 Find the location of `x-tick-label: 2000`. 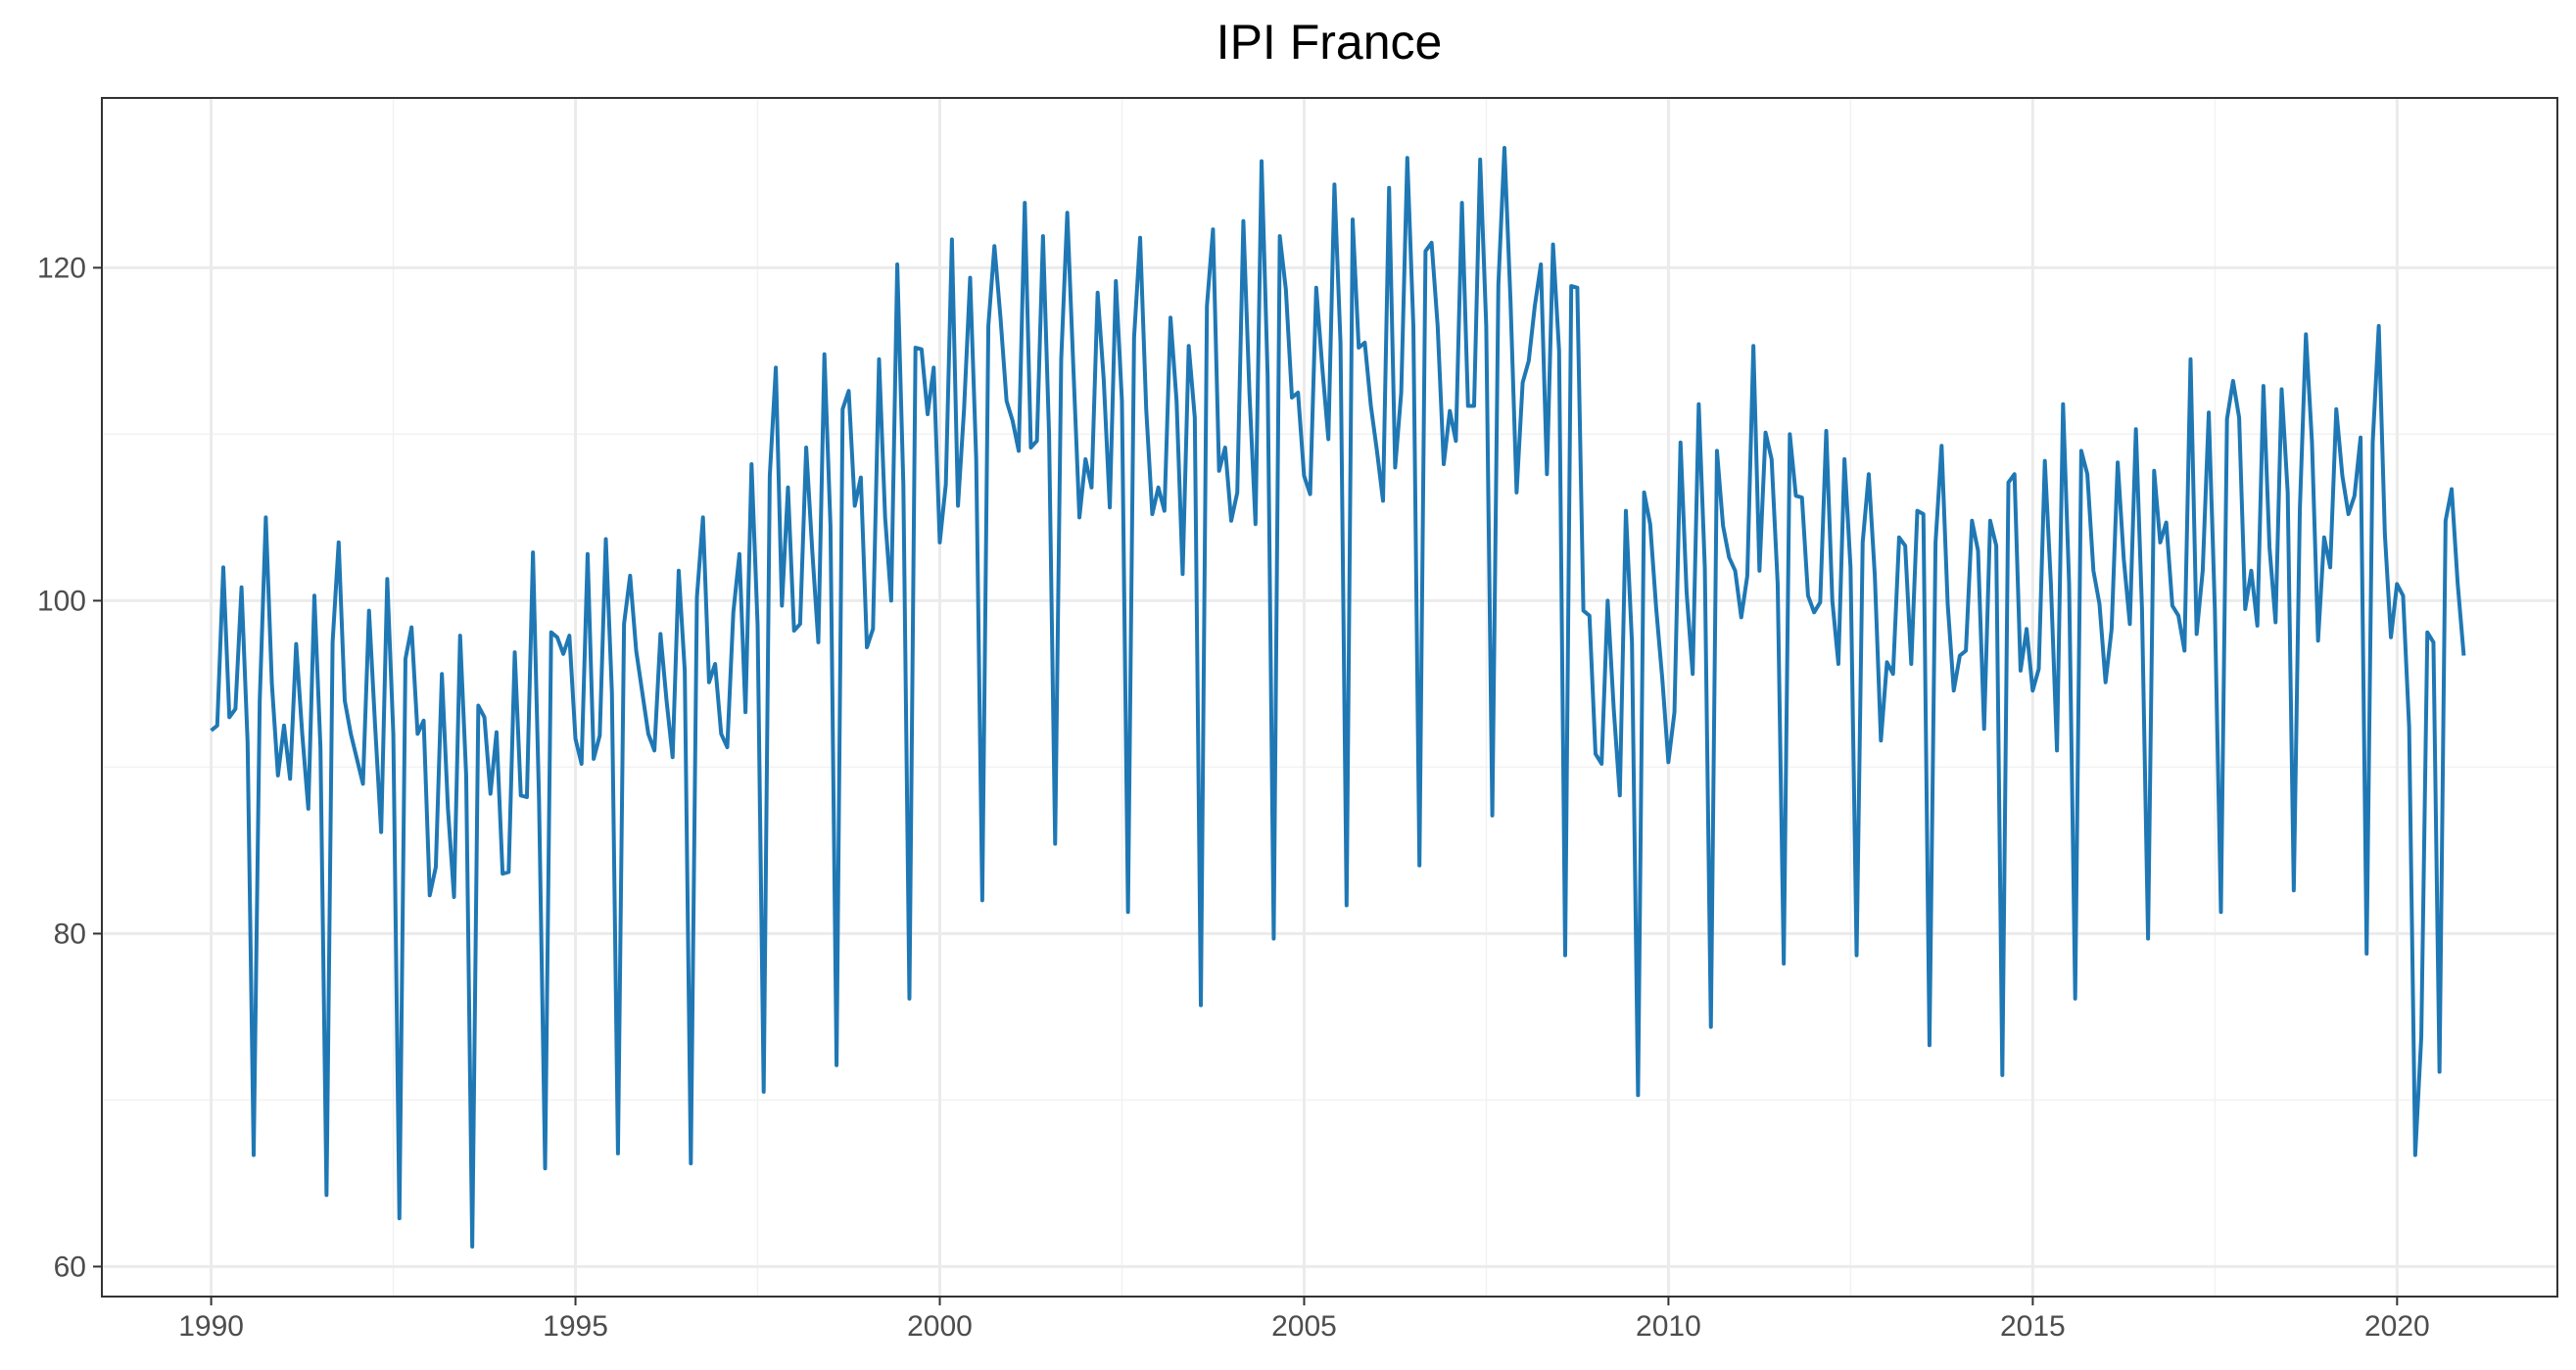

x-tick-label: 2000 is located at coordinates (940, 1326).